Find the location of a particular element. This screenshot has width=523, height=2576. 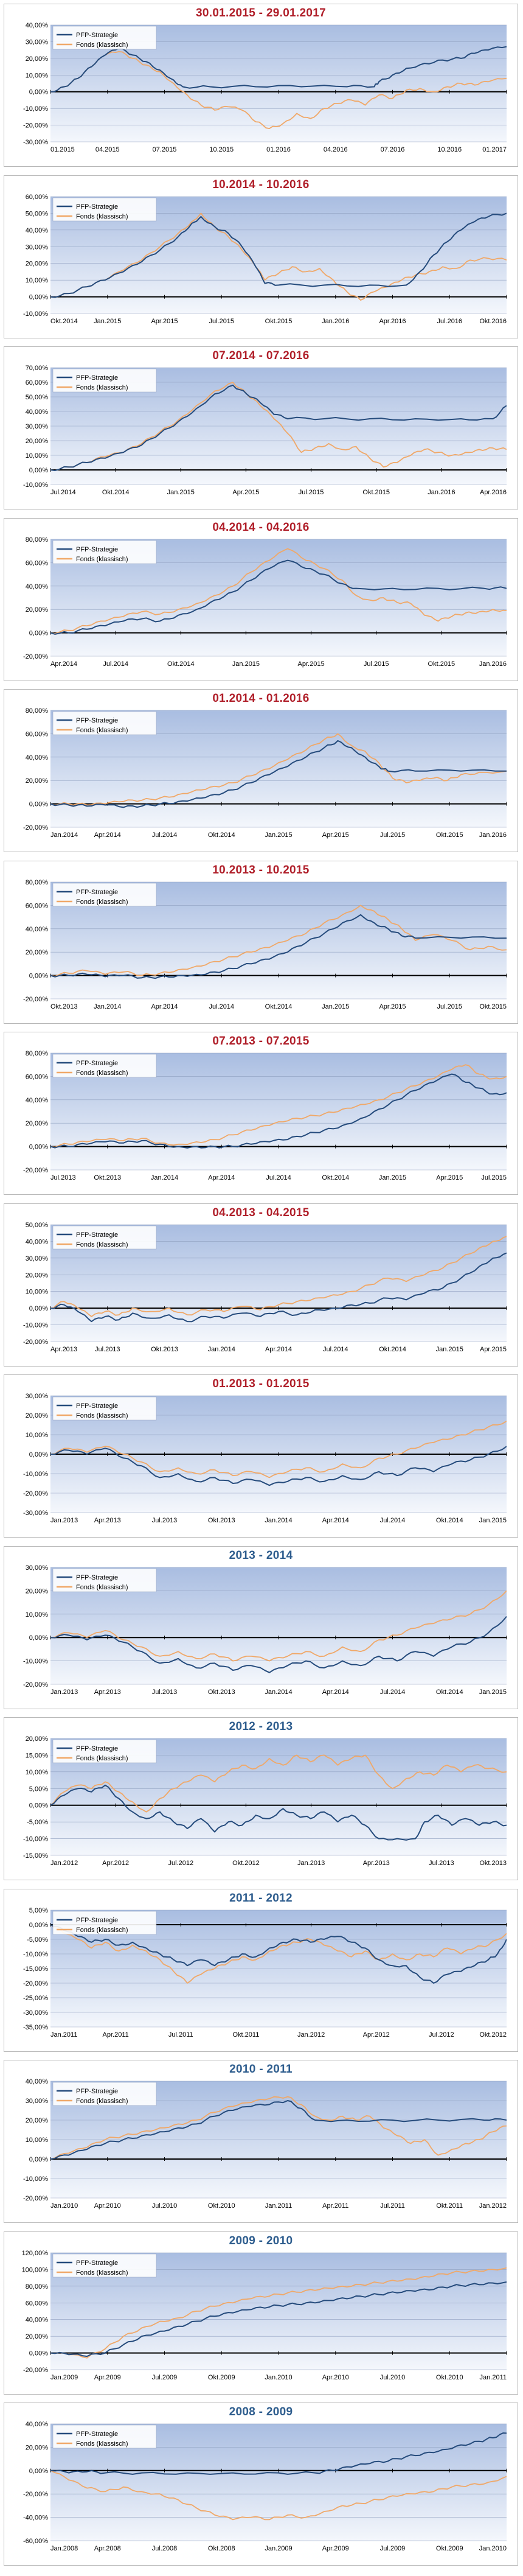

x-tick-label: 07.2015 is located at coordinates (165, 149).